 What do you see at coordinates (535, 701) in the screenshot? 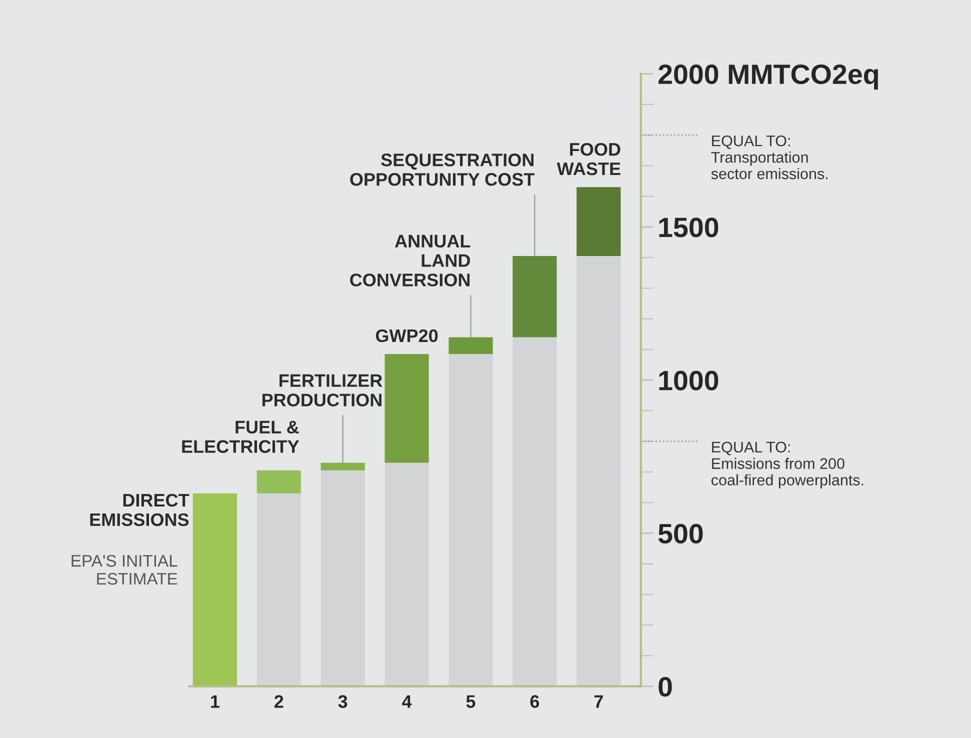
I see `x-tick-label: 6` at bounding box center [535, 701].